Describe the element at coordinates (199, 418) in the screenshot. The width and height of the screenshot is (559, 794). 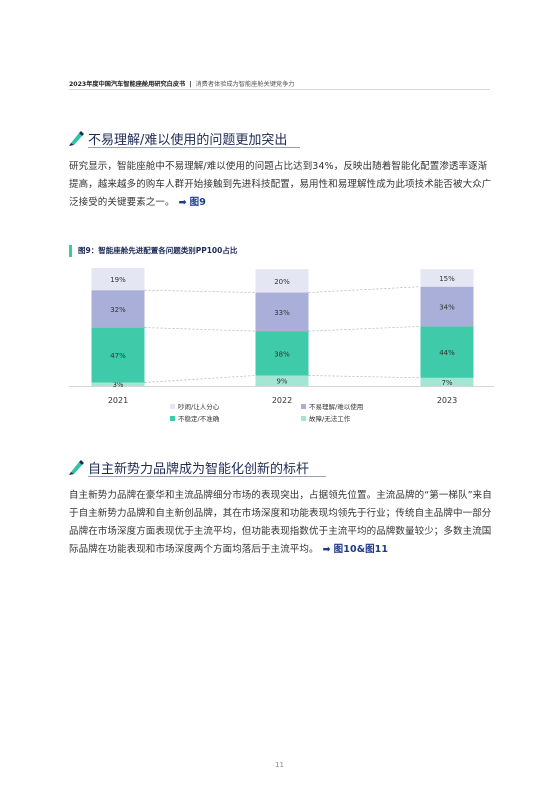
I see `legend-label: 不稳定/不准确` at that location.